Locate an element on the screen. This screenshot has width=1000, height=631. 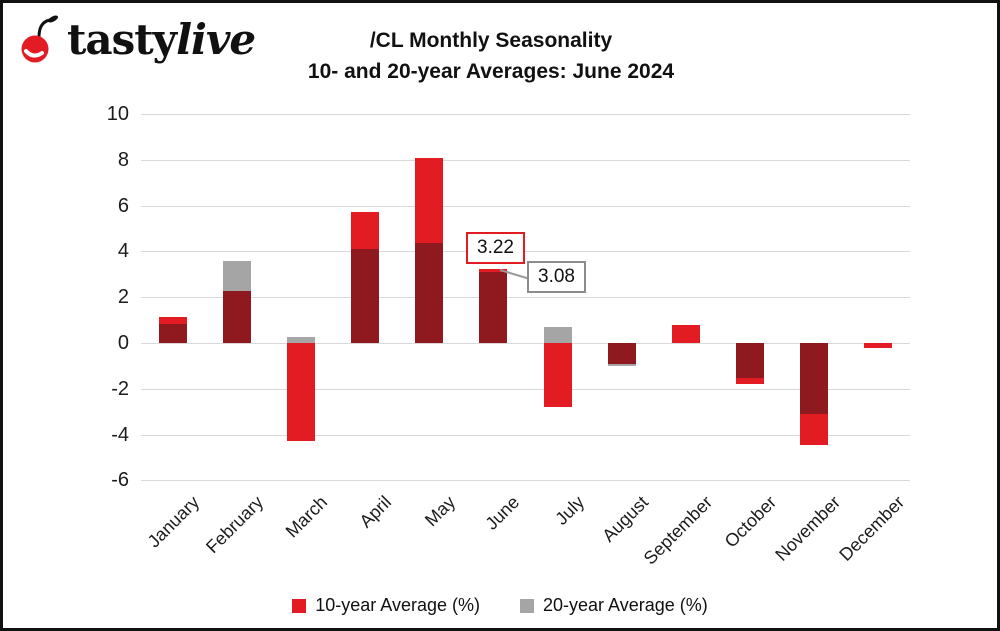
gridline-y2 is located at coordinates (525, 297).